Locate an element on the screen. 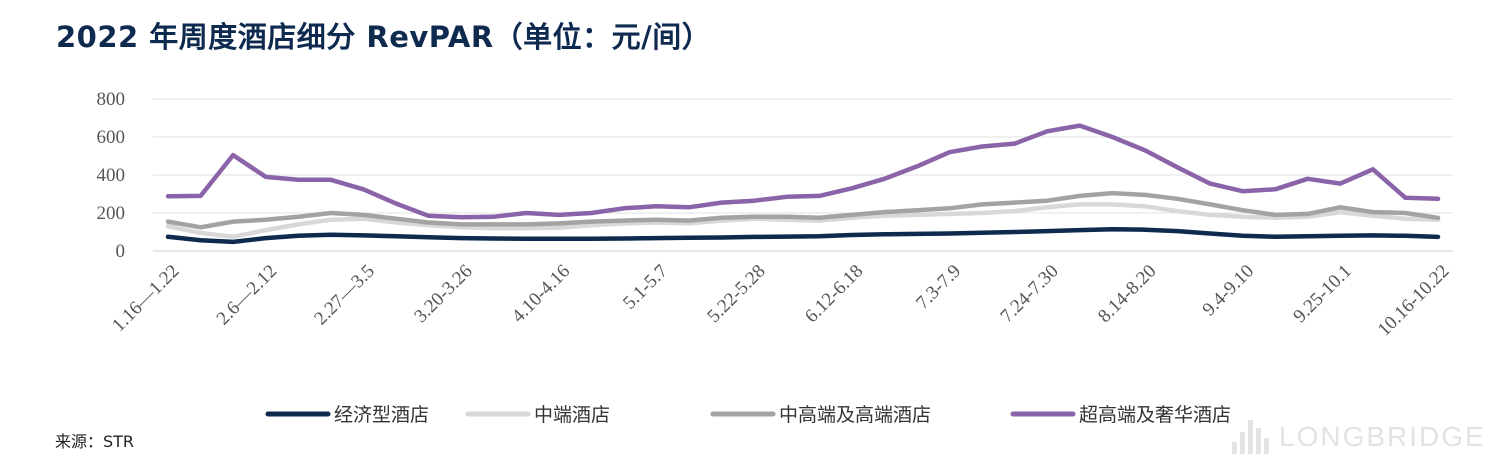 The width and height of the screenshot is (1500, 470). x-tick-label: 4.10-4.16 is located at coordinates (541, 294).